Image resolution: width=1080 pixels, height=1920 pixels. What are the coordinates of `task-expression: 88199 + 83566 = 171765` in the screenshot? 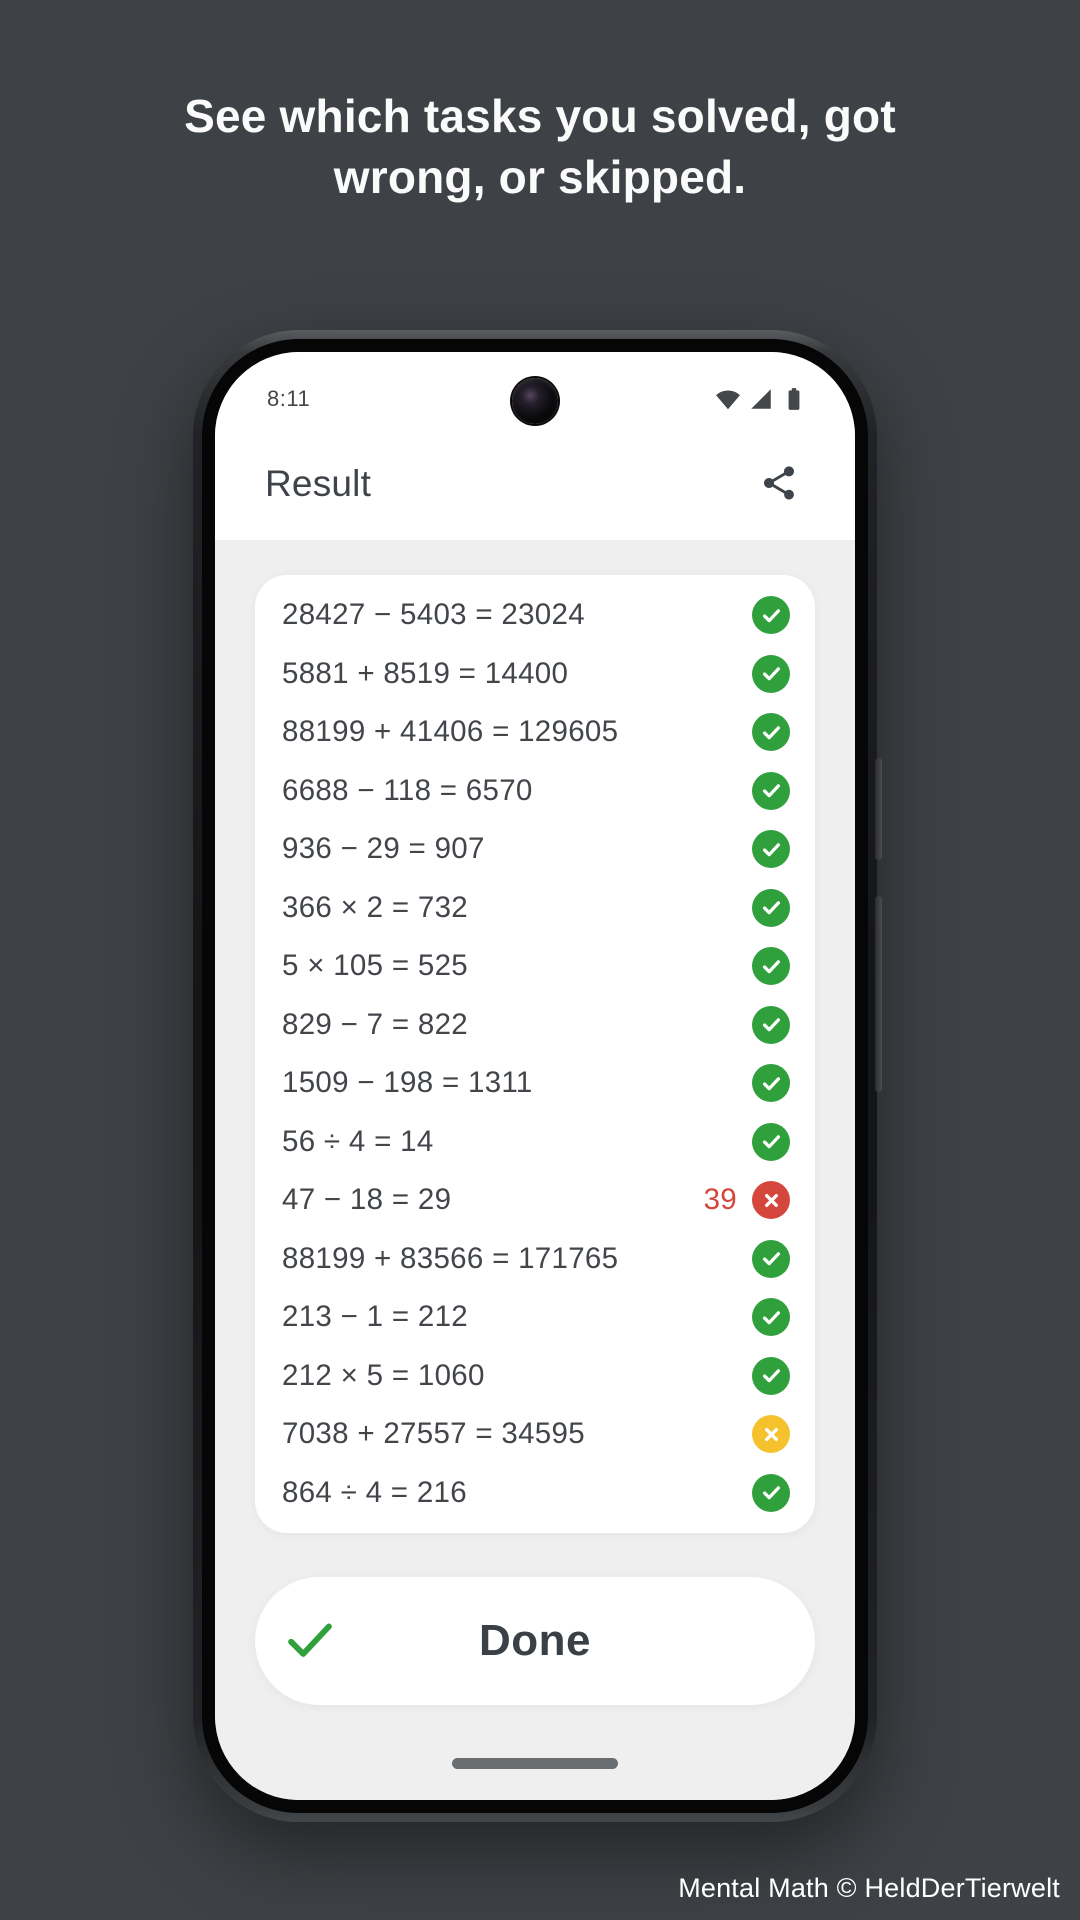 It's located at (450, 1258).